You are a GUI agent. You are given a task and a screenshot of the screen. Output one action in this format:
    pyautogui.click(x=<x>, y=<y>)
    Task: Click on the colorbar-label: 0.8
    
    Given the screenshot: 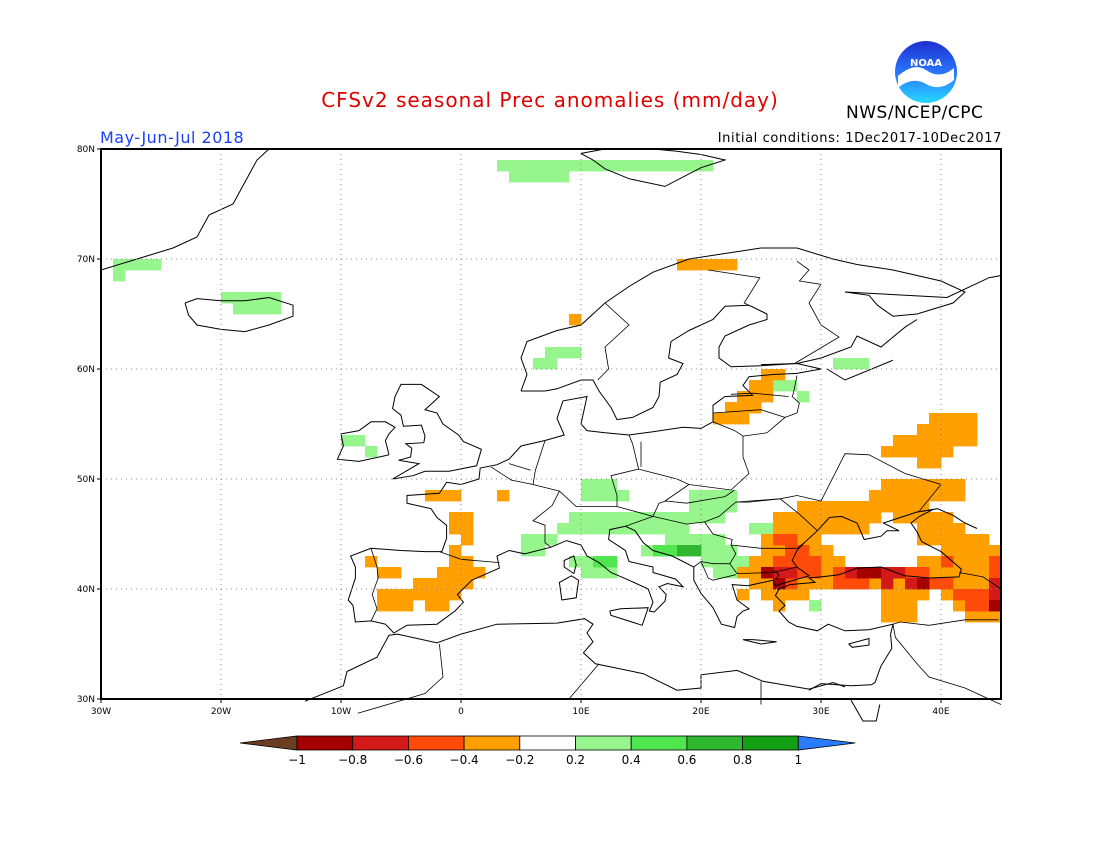 What is the action you would take?
    pyautogui.click(x=742, y=760)
    